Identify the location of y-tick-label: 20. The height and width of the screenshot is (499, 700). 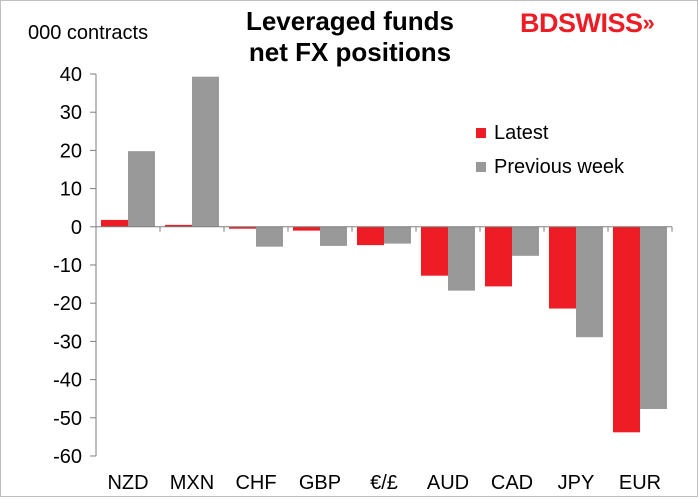
(71, 151).